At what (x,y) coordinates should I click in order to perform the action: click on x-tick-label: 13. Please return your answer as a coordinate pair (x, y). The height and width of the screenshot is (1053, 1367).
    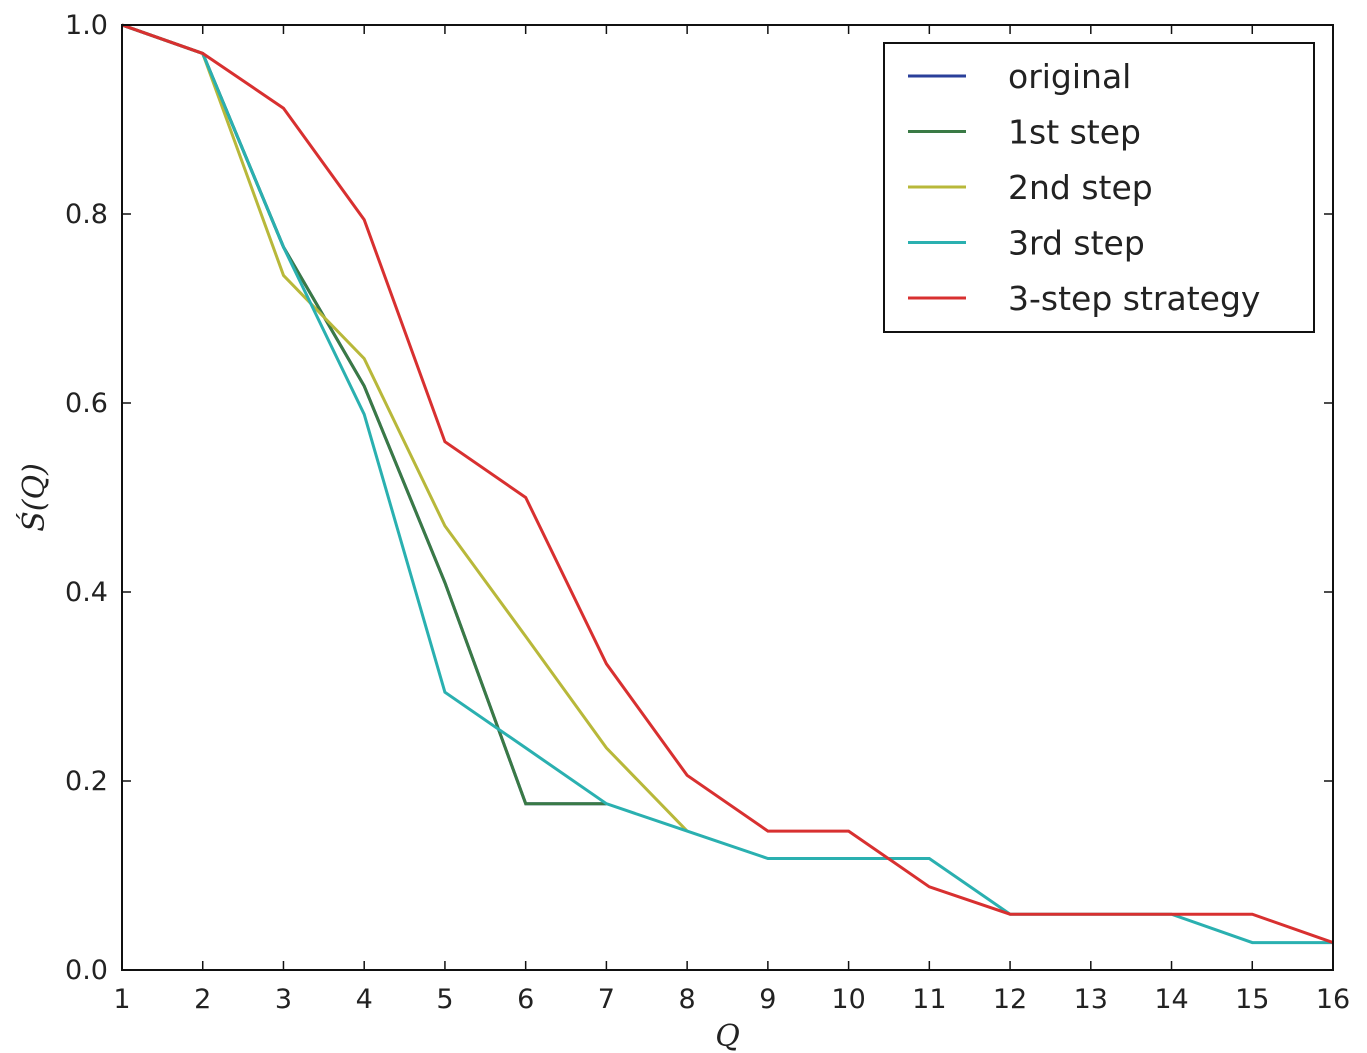
    Looking at the image, I should click on (1091, 999).